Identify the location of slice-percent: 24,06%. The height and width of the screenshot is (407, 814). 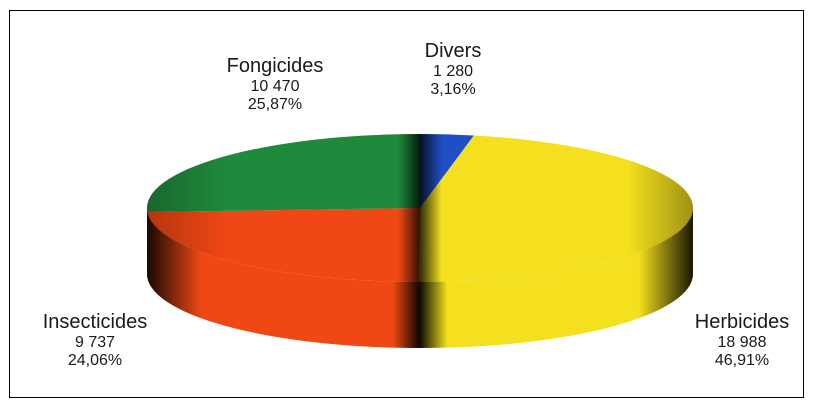
(95, 361).